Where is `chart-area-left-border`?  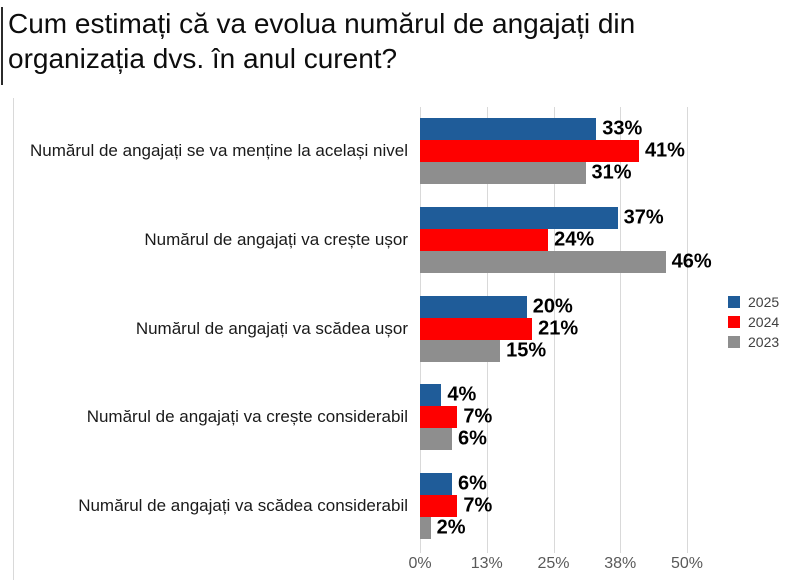 chart-area-left-border is located at coordinates (13, 339).